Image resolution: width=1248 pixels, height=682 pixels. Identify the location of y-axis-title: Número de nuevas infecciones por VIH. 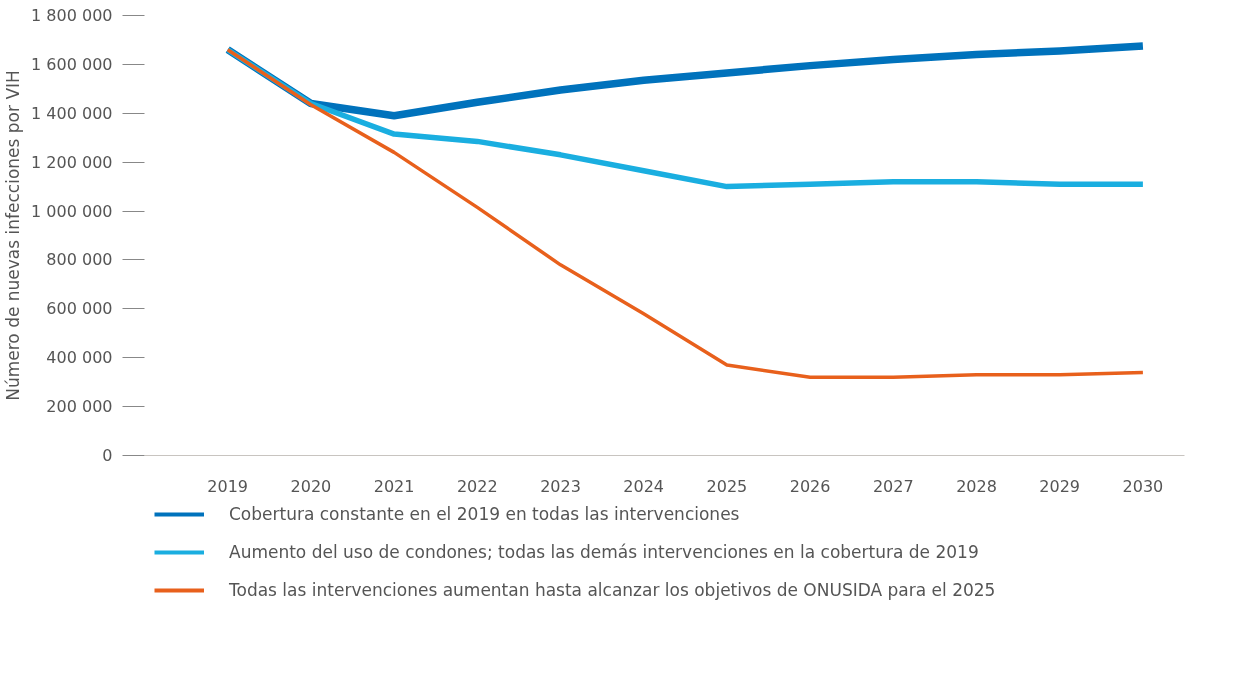
(13, 235).